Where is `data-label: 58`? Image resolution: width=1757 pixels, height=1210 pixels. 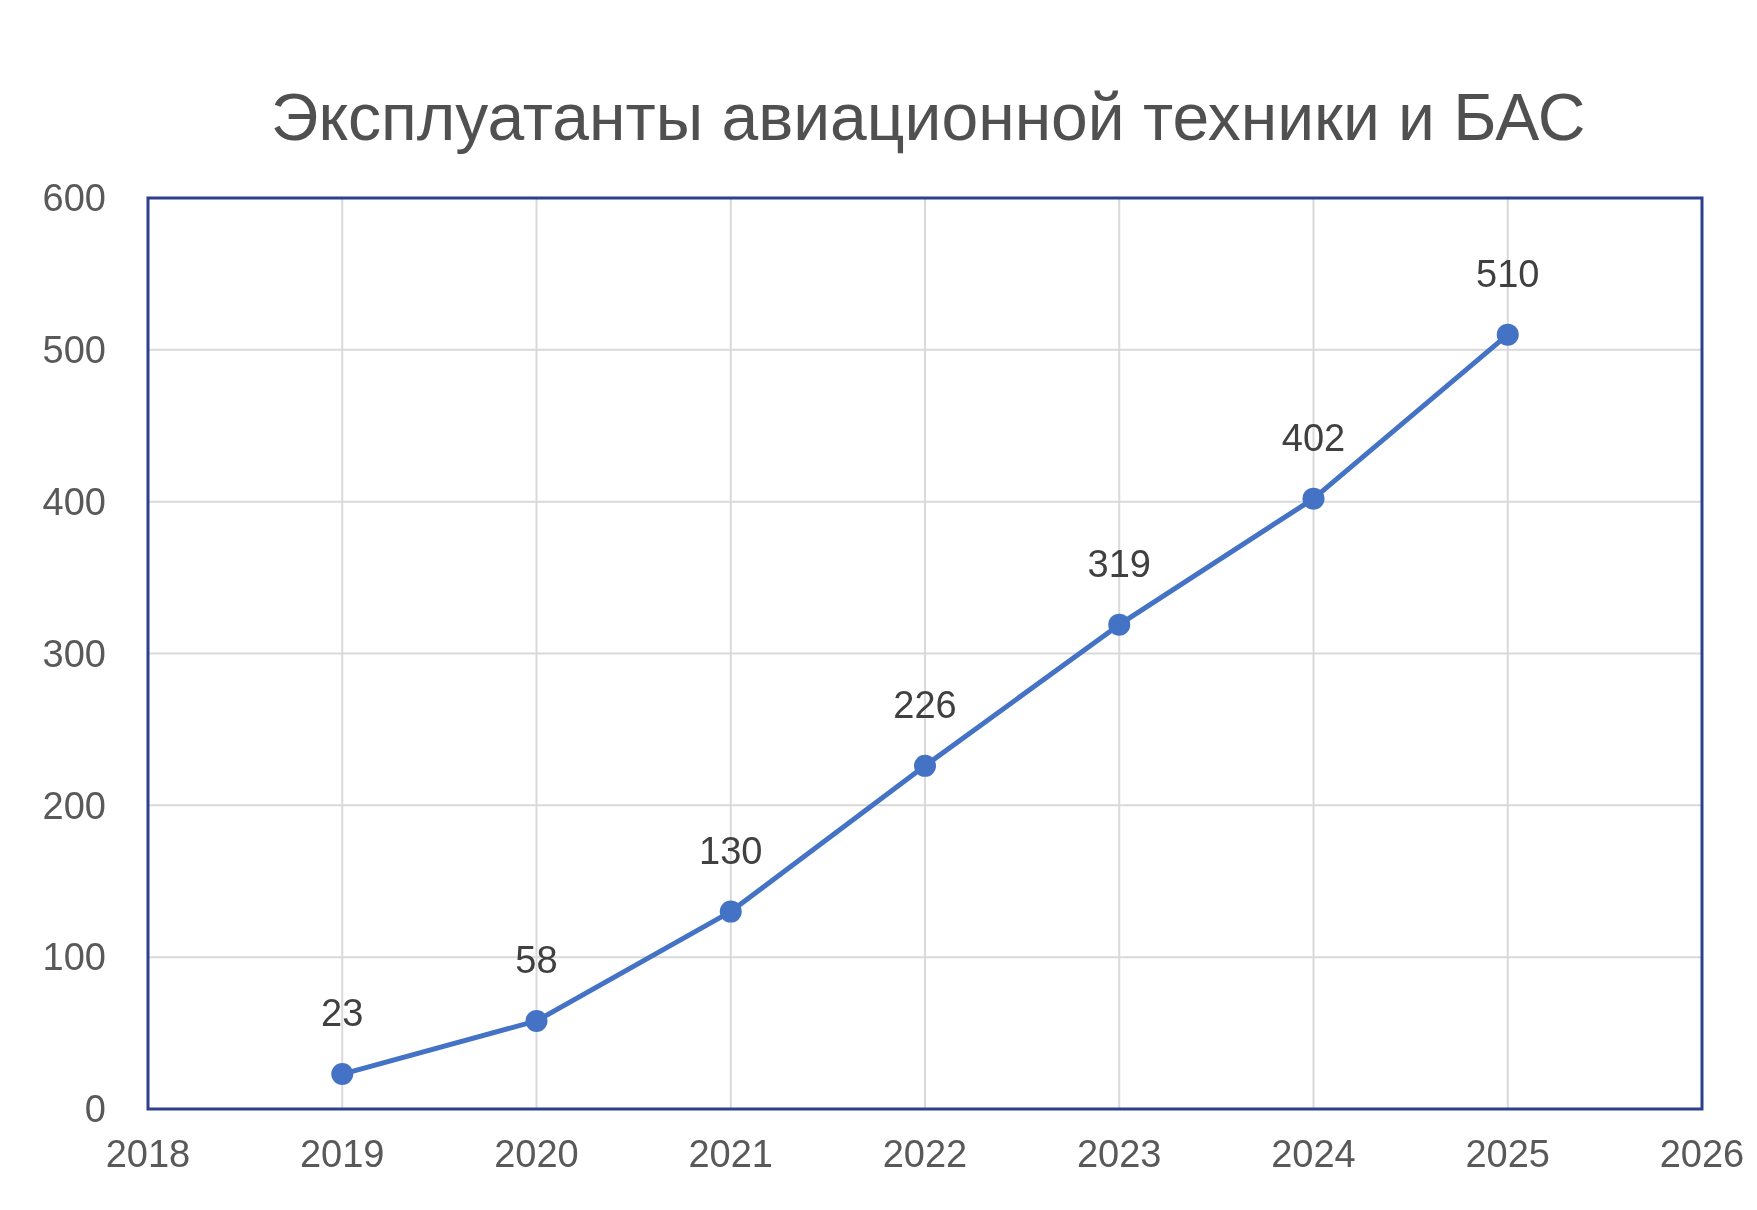 data-label: 58 is located at coordinates (536, 959).